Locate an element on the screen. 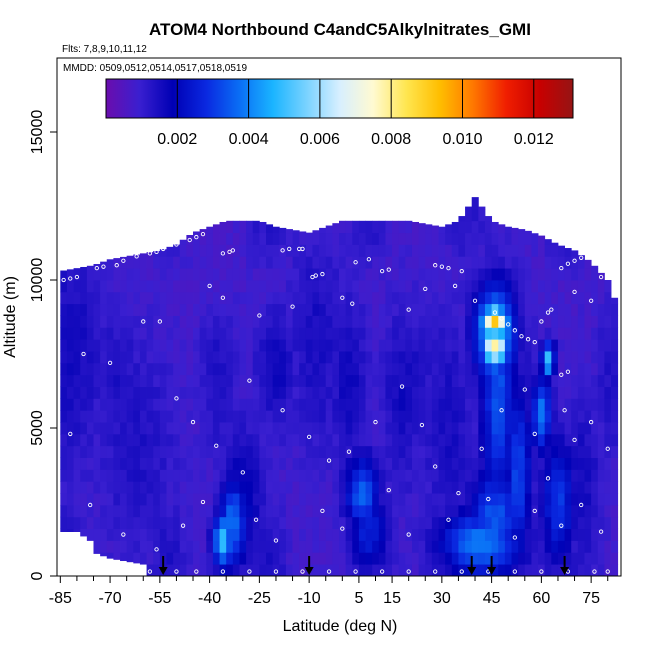 The width and height of the screenshot is (650, 650). x-tick-label: 60 is located at coordinates (541, 598).